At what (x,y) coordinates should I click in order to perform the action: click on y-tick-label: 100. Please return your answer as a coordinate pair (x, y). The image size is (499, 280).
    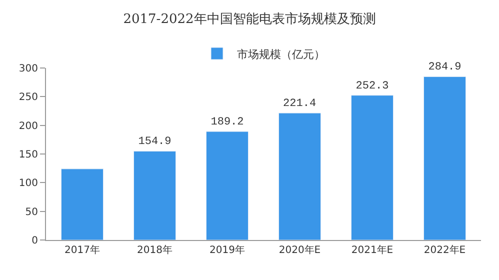
    Looking at the image, I should click on (28, 184).